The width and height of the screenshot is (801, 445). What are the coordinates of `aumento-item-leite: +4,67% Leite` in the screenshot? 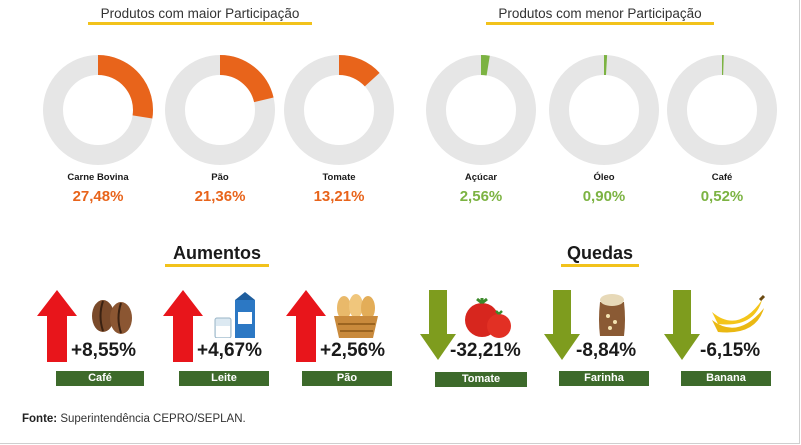 It's located at (228, 340).